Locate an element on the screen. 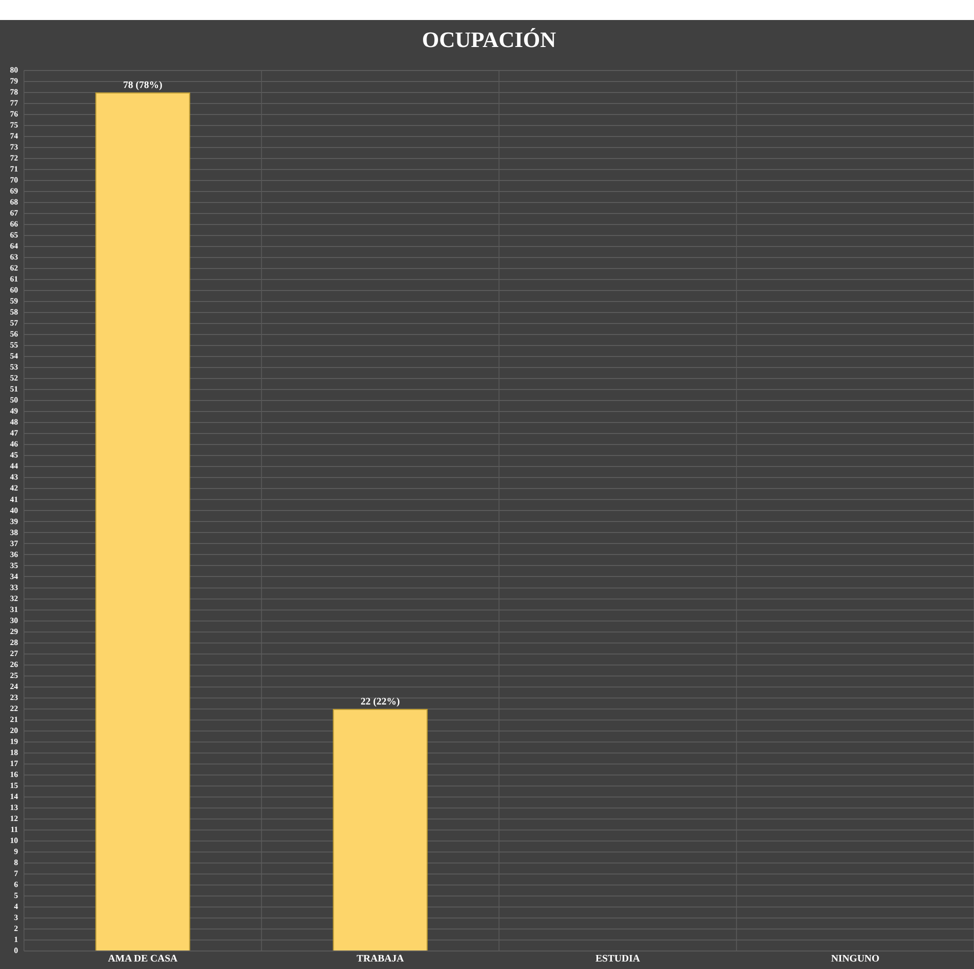 The width and height of the screenshot is (974, 969). y-tick-label: 55 is located at coordinates (14, 345).